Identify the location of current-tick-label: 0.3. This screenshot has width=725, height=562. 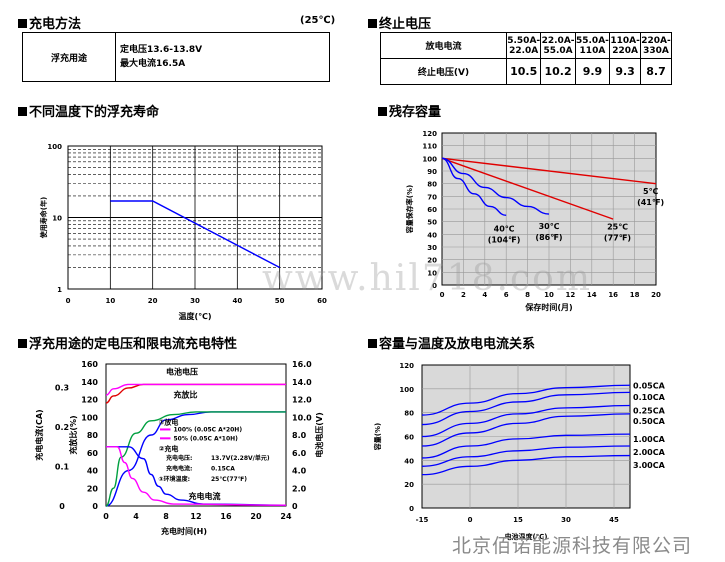
(62, 388).